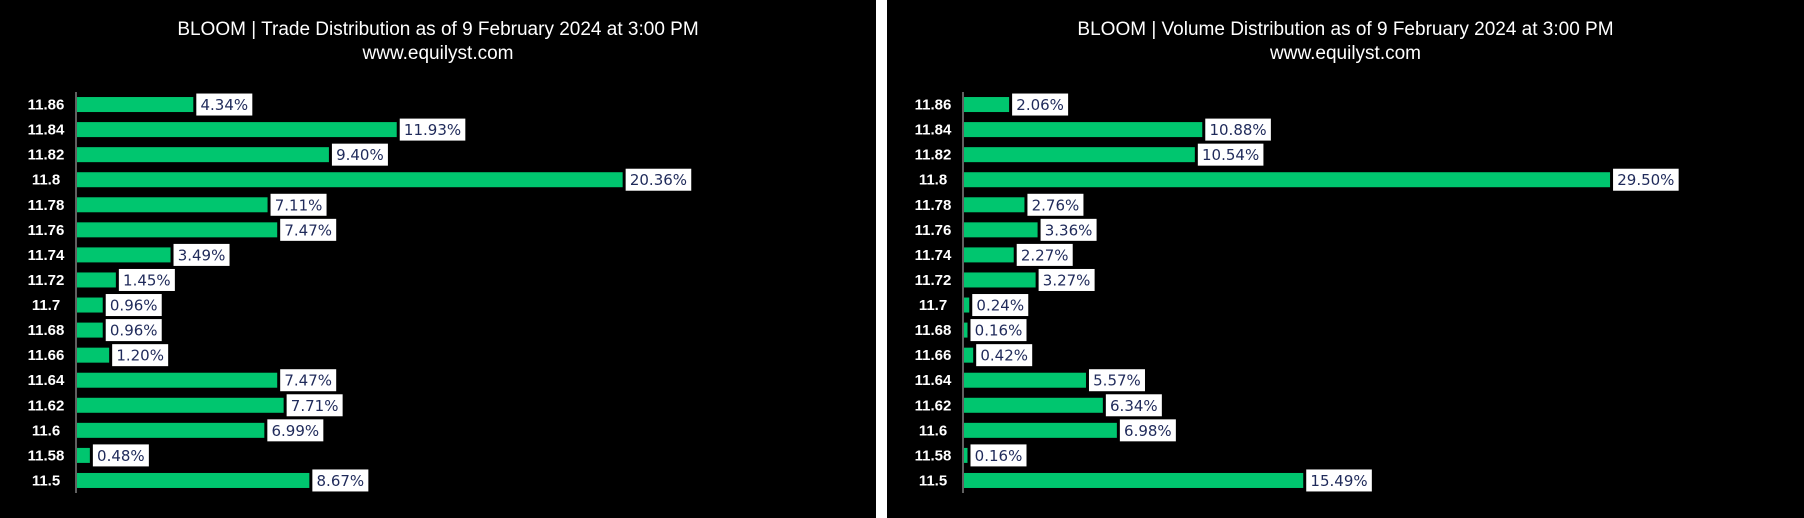  Describe the element at coordinates (46, 255) in the screenshot. I see `y-tick-label: 11.74` at that location.